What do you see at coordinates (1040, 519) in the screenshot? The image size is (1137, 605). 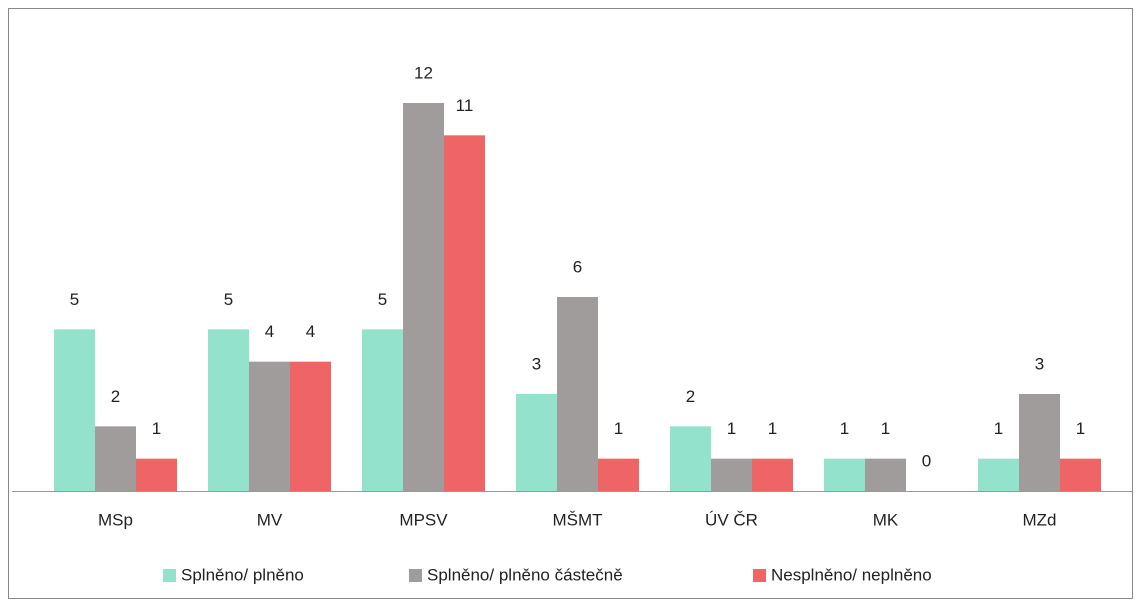 I see `x-tick-label: MZd` at bounding box center [1040, 519].